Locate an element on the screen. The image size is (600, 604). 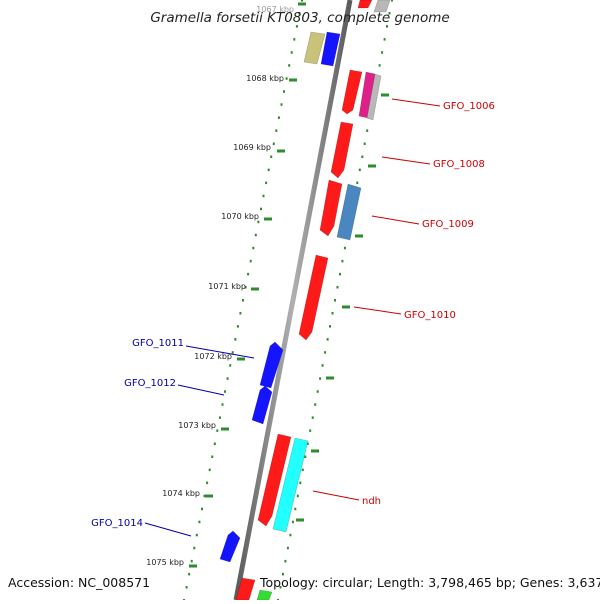
label-gfo-1008: GFO_1008 is located at coordinates (433, 163).